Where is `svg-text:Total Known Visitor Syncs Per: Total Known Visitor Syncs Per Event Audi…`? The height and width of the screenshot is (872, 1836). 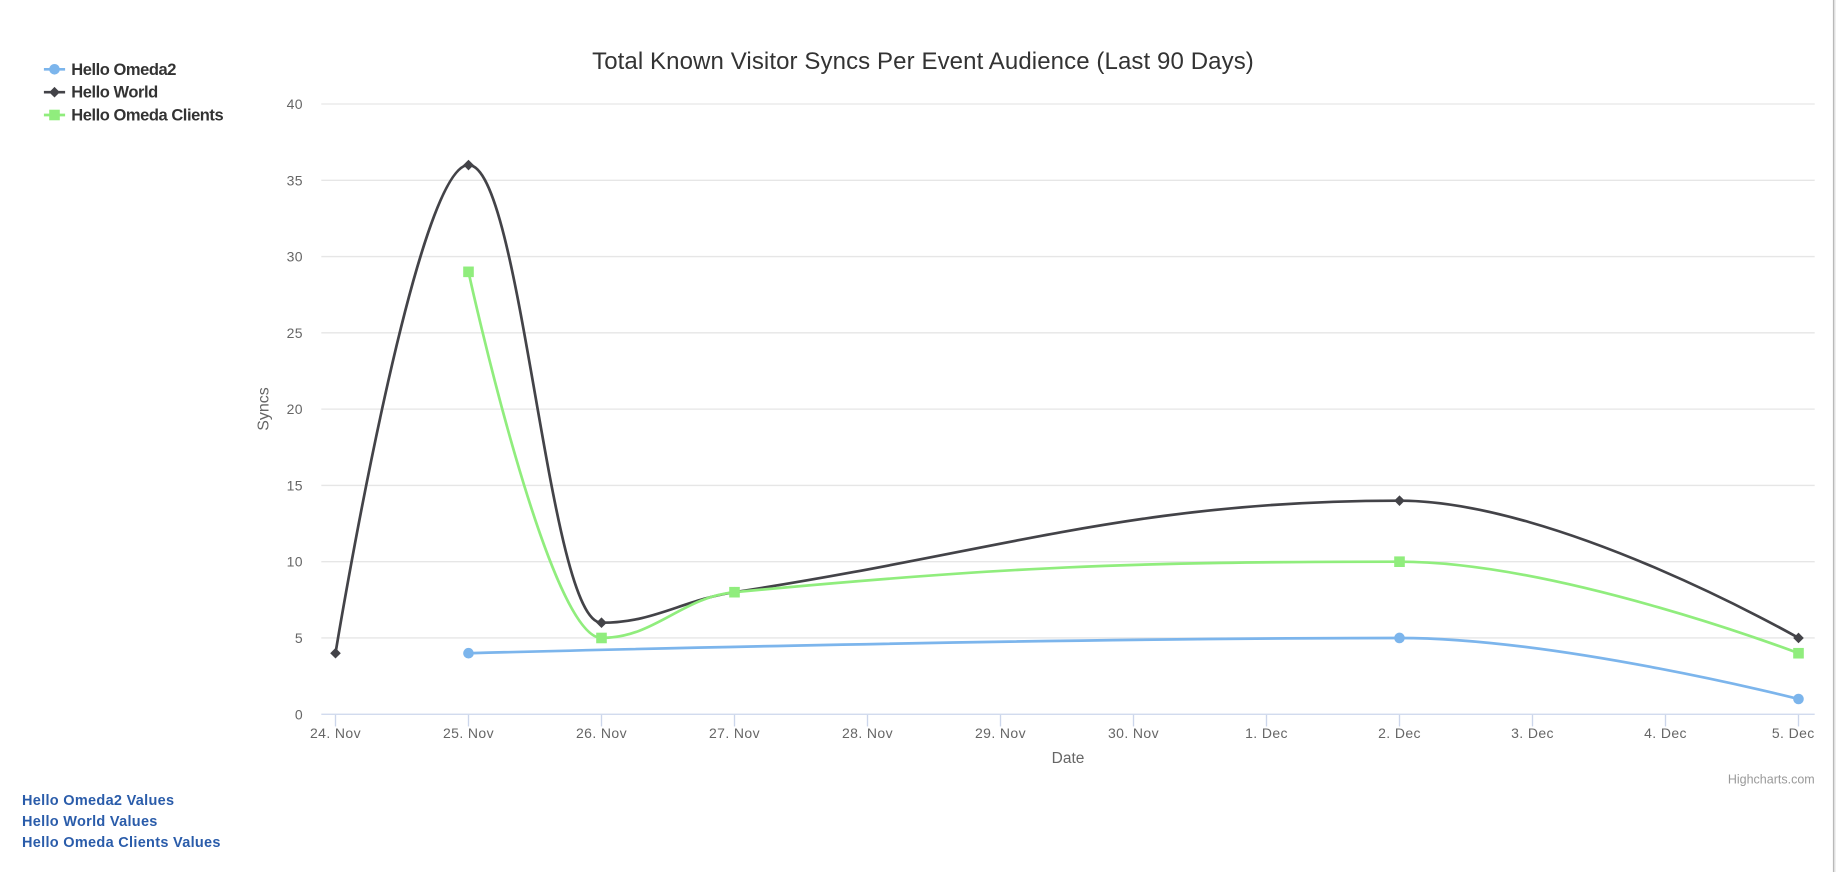 svg-text:Total Known Visitor Syncs Per: Total Known Visitor Syncs Per Event Audi… is located at coordinates (923, 61).